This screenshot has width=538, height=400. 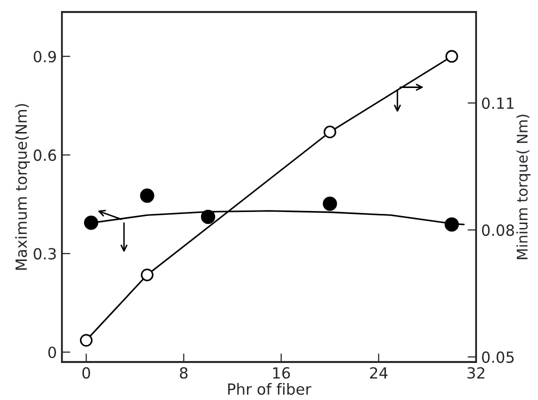 I want to click on y-tick-label: 0.9, so click(x=45, y=56).